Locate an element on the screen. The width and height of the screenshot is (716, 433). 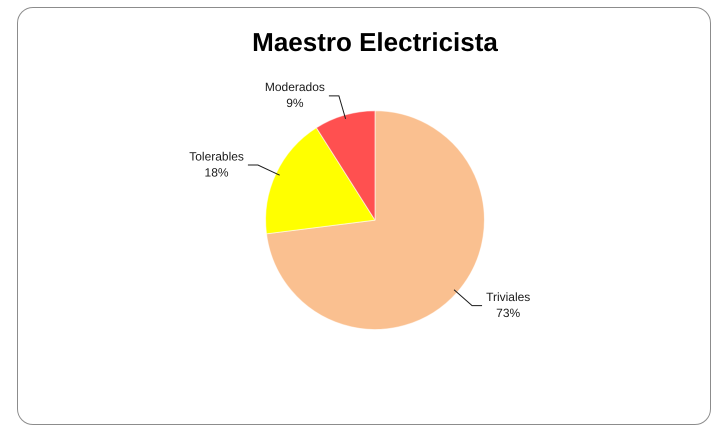
data-label: 18% is located at coordinates (216, 172).